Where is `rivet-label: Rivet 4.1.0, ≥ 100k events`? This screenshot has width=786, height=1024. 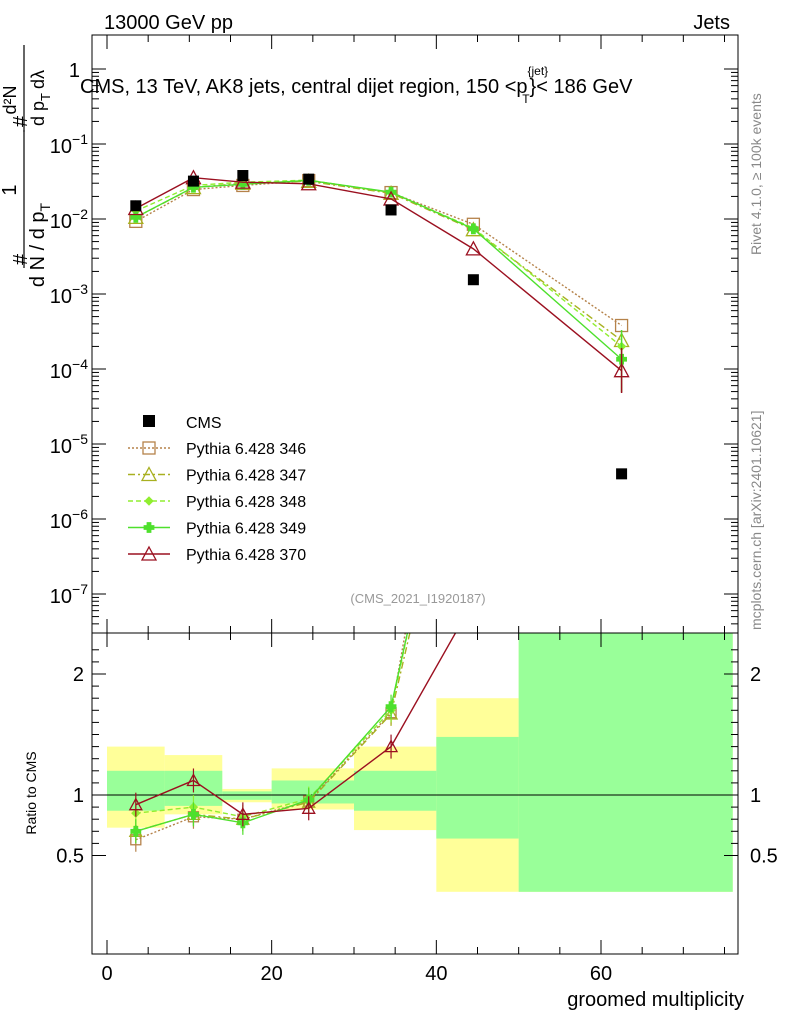
rivet-label: Rivet 4.1.0, ≥ 100k events is located at coordinates (756, 174).